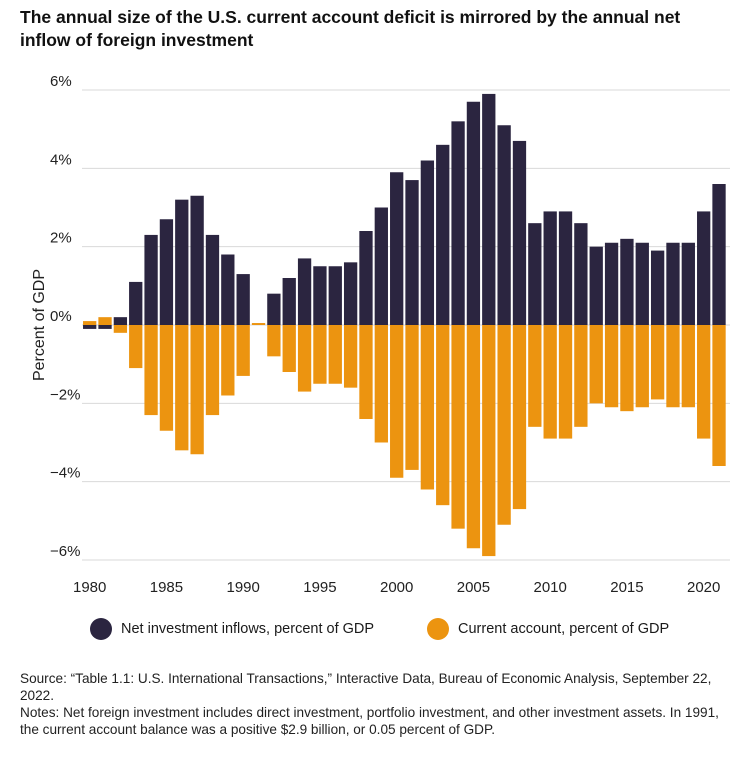 Image resolution: width=751 pixels, height=759 pixels. What do you see at coordinates (703, 587) in the screenshot?
I see `x-tick-label: 2020` at bounding box center [703, 587].